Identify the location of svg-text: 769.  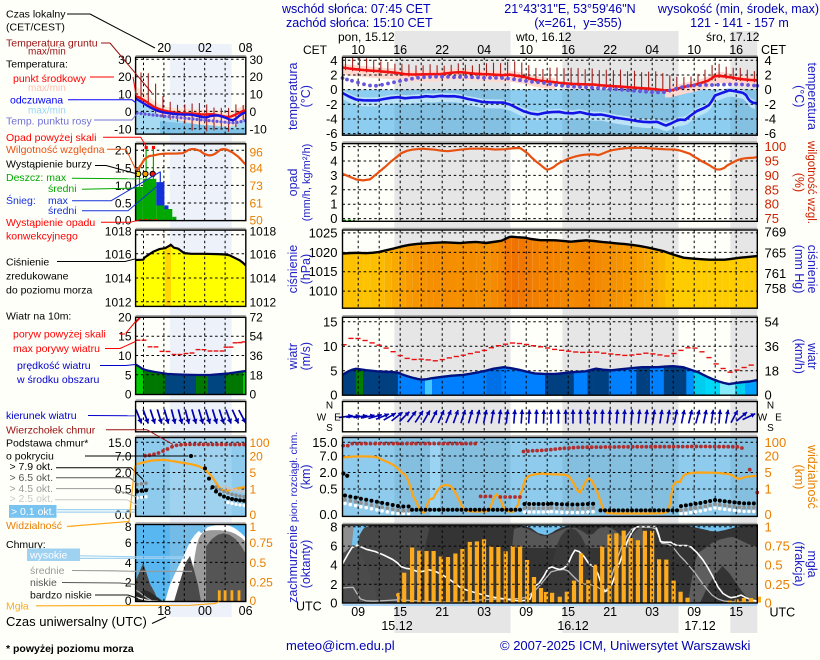
(776, 232).